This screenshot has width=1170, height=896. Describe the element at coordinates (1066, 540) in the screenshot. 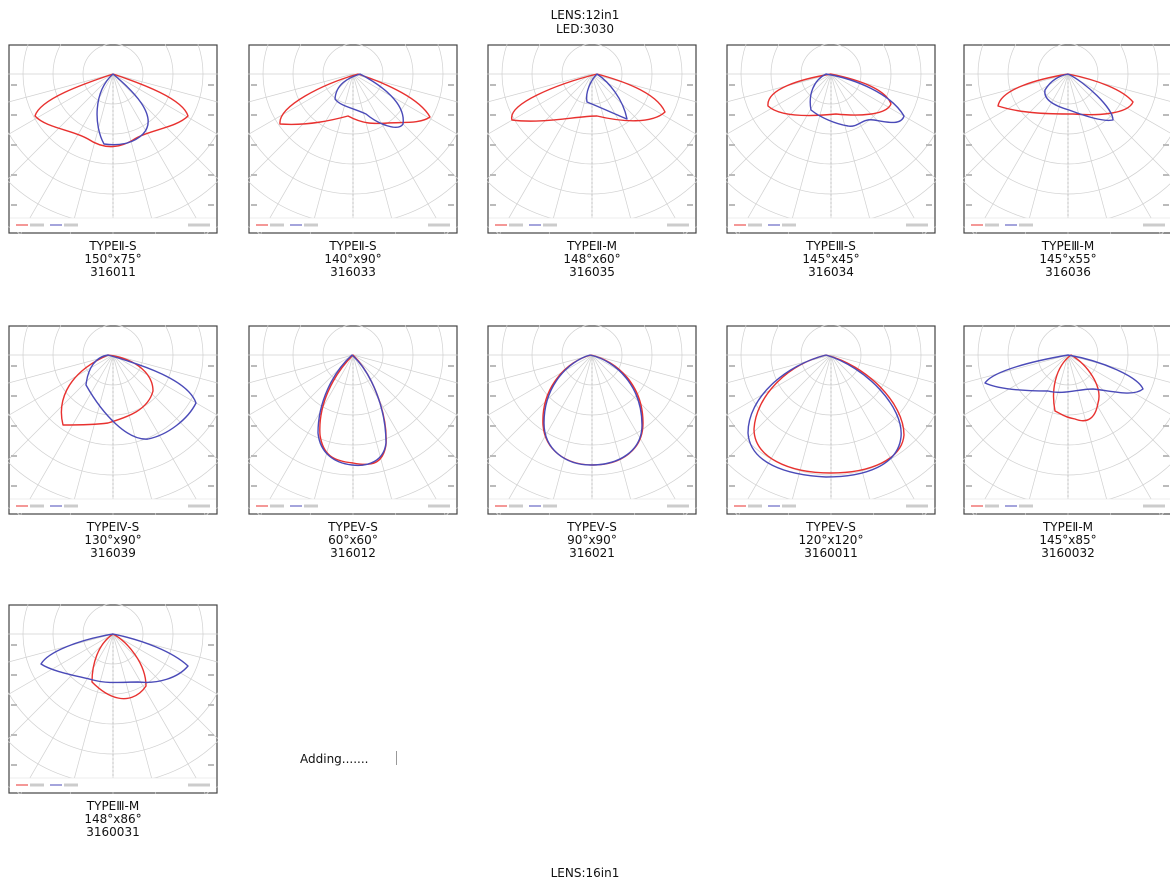

I see `panel-caption: TYPEⅡ-M 145°x85° 3160032` at that location.